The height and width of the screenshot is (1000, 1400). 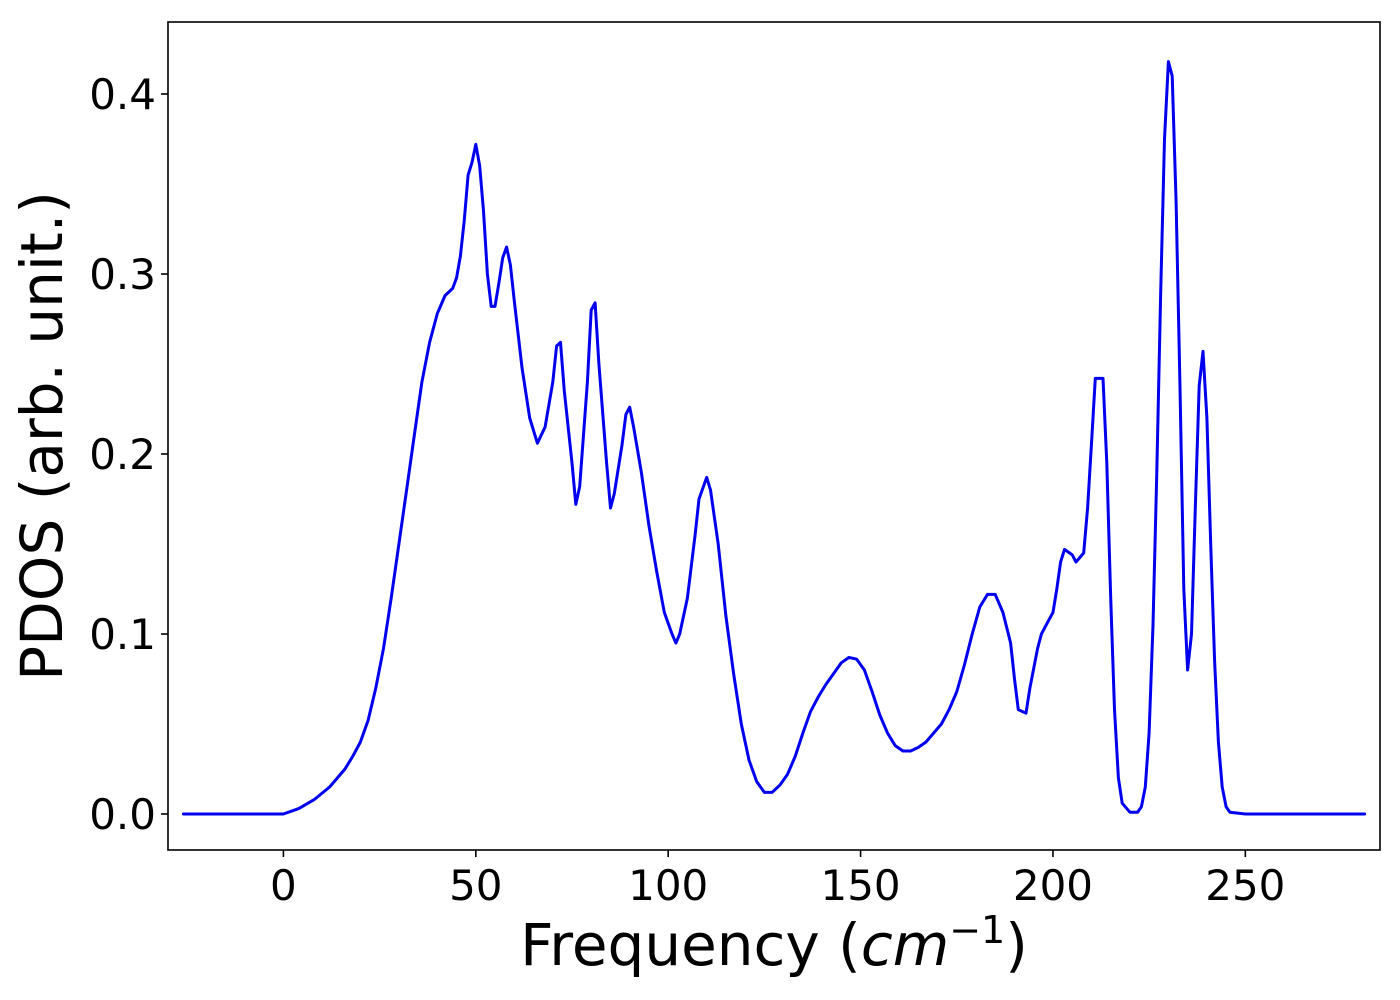 I want to click on x-tick-label: 100, so click(x=668, y=885).